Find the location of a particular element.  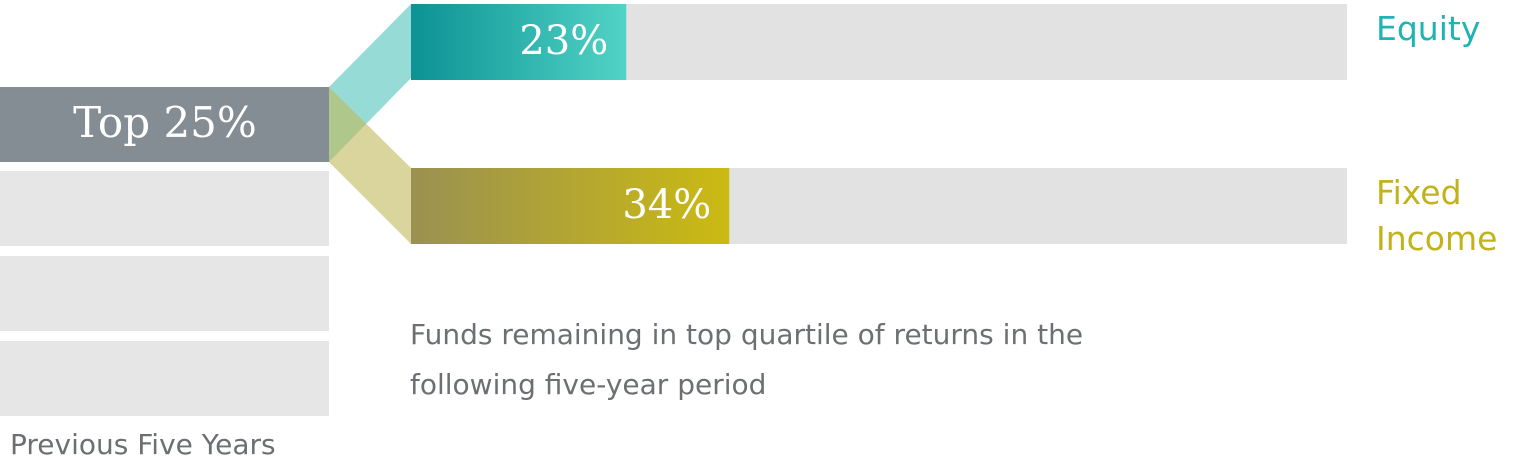

top-label: Top 25% is located at coordinates (165, 122).